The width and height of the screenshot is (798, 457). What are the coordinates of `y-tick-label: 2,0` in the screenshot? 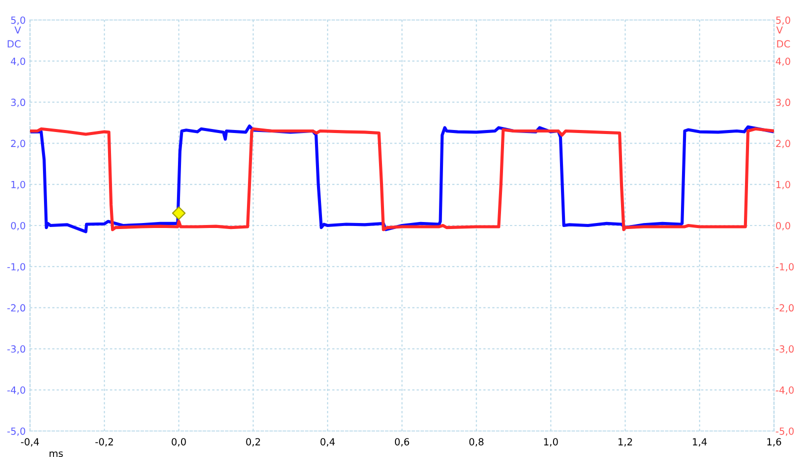 It's located at (18, 144).